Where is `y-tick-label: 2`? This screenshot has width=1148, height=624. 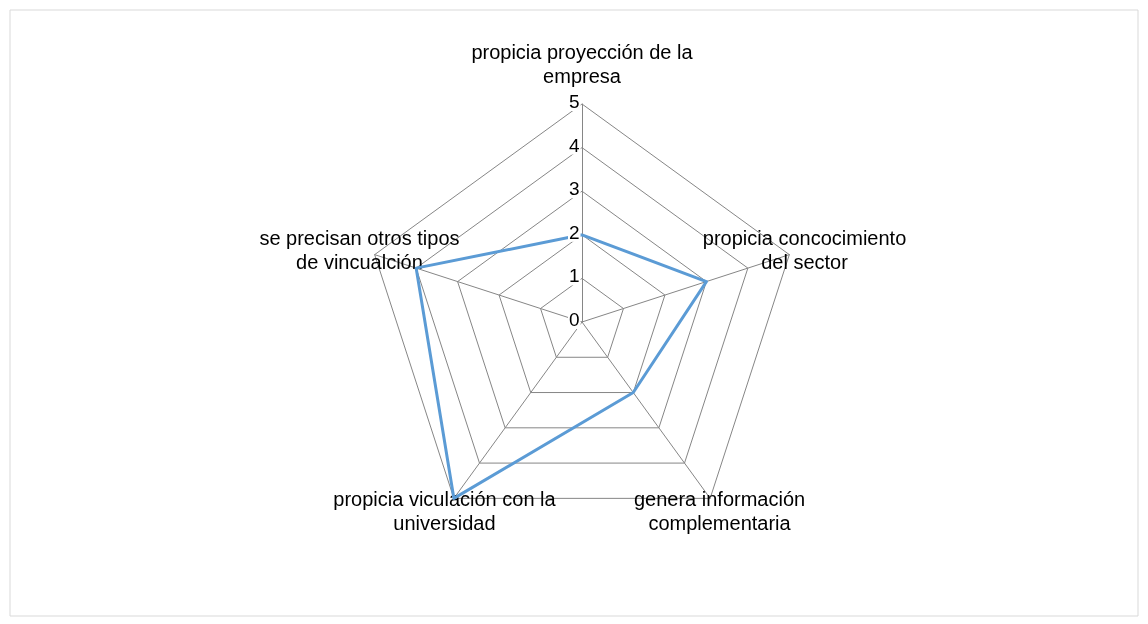
y-tick-label: 2 is located at coordinates (574, 232).